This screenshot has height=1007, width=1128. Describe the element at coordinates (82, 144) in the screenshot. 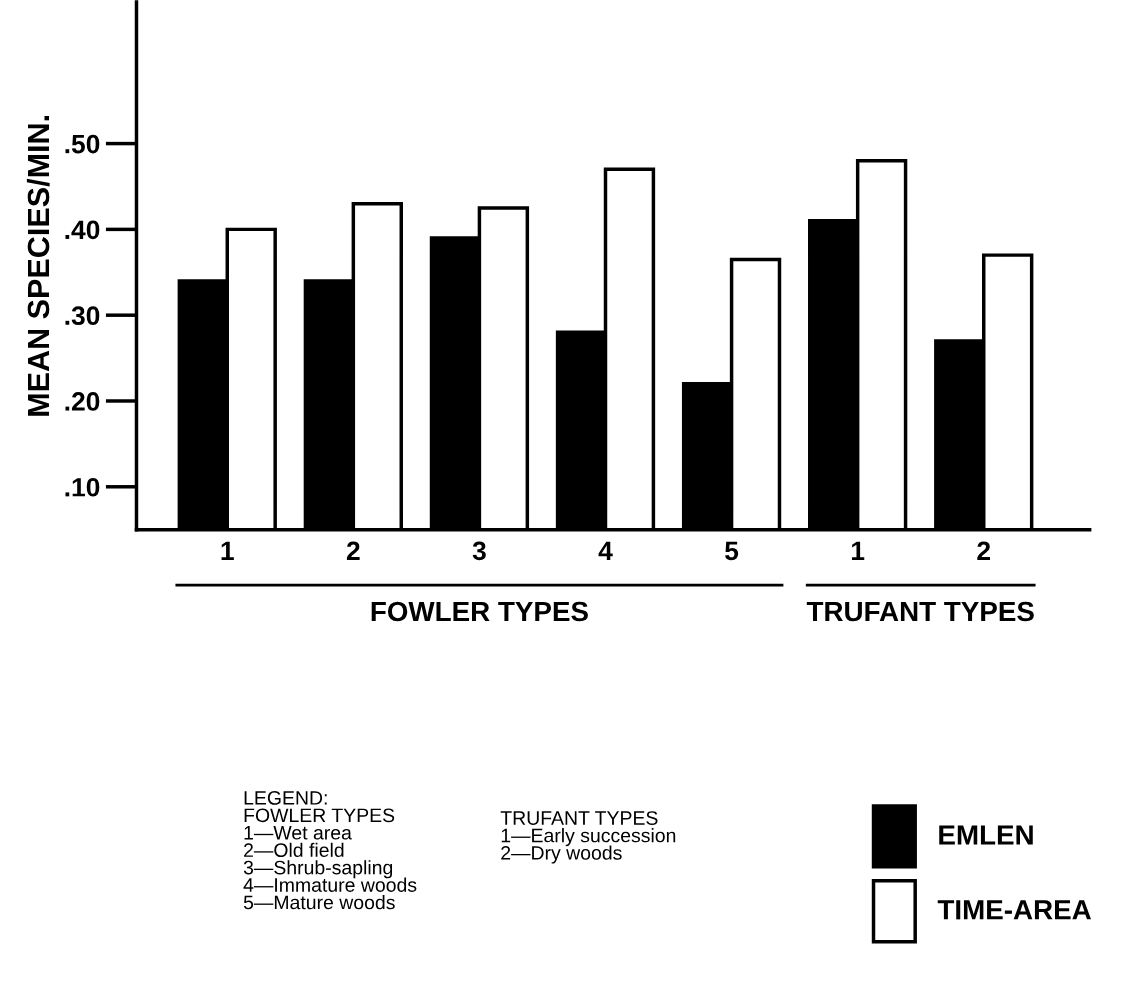

I see `y-tick-label: .50` at that location.